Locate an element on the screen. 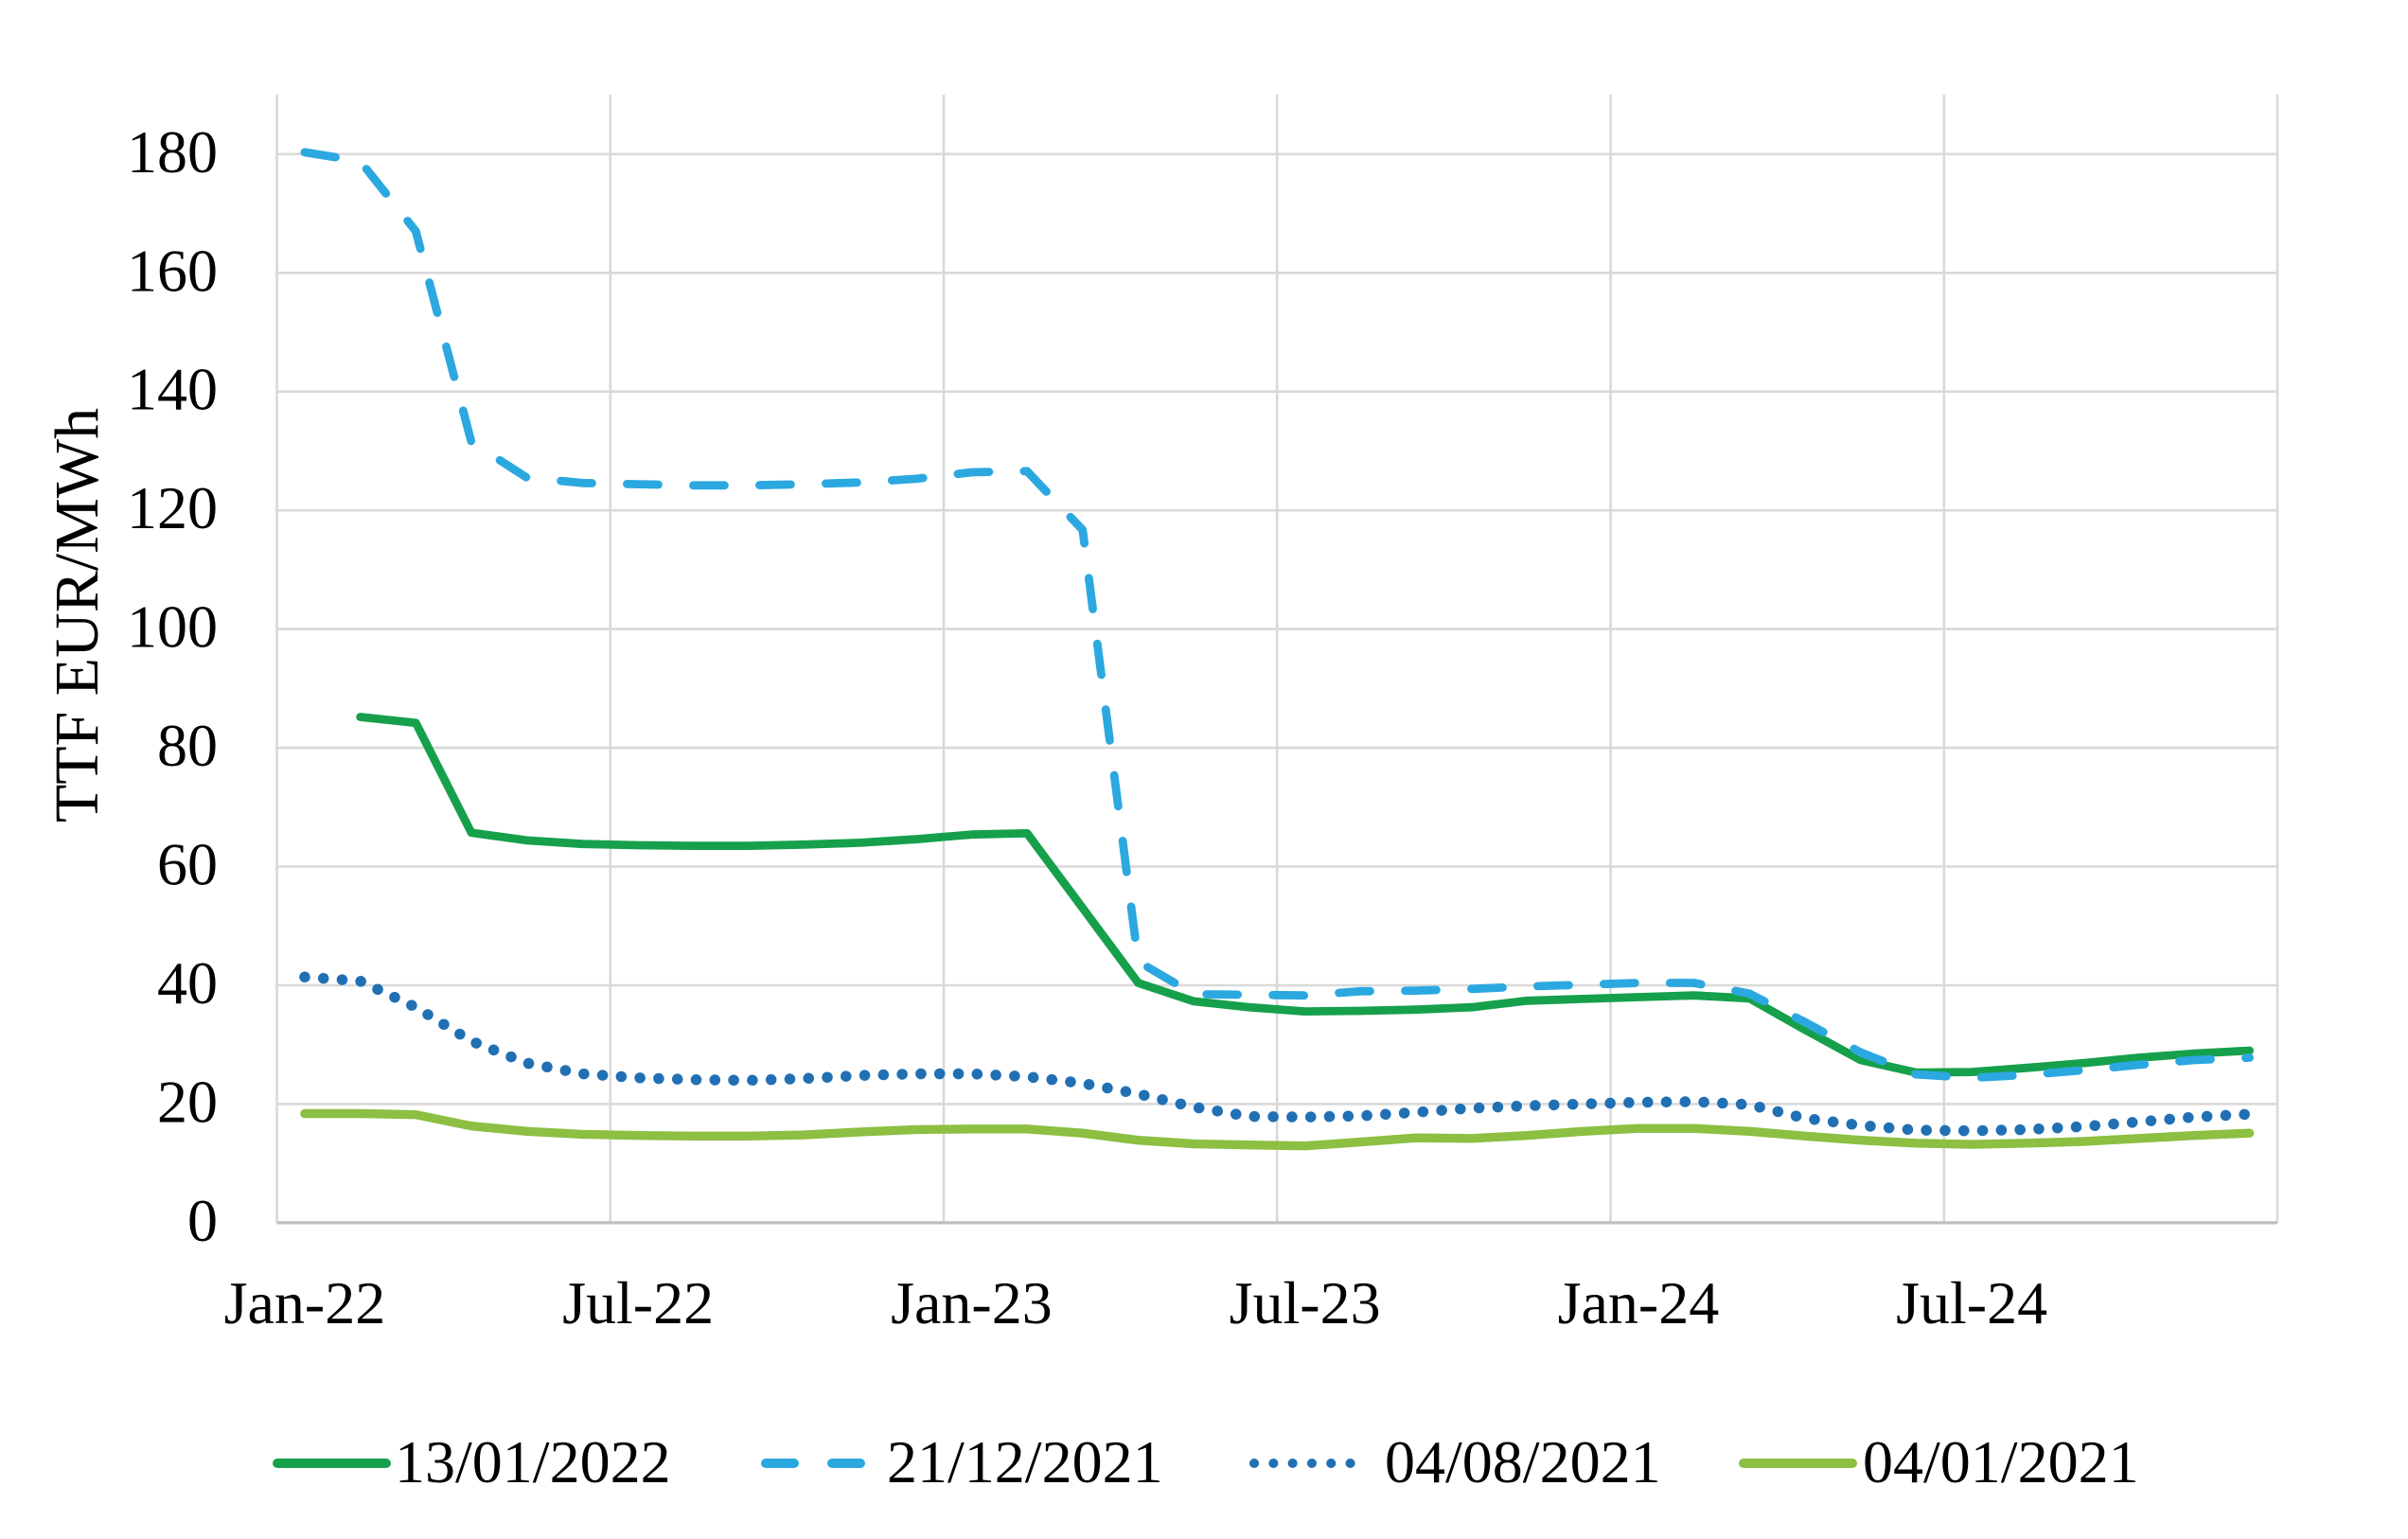  svg-text: 20 is located at coordinates (187, 1101).